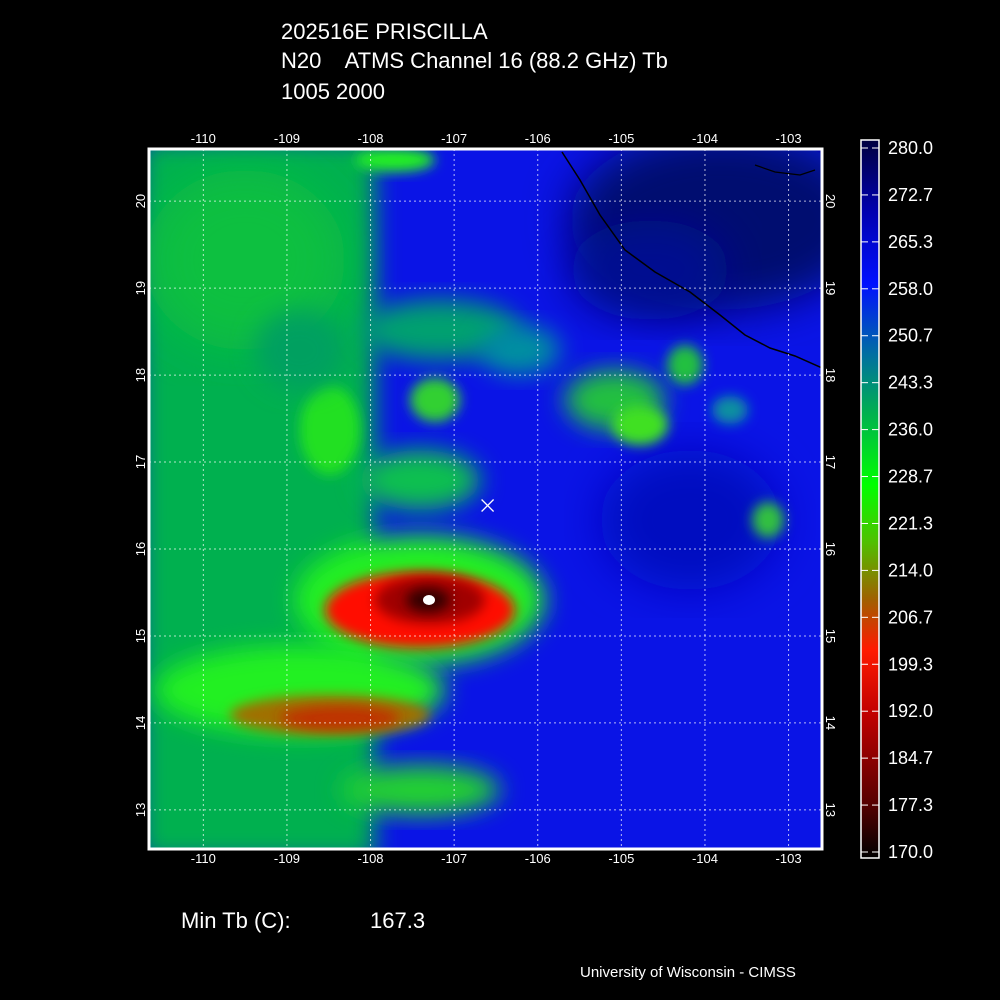 This screenshot has width=1000, height=1000. What do you see at coordinates (830, 505) in the screenshot?
I see `lat-labels-right: 20 19 18 17 16 15 14 13` at bounding box center [830, 505].